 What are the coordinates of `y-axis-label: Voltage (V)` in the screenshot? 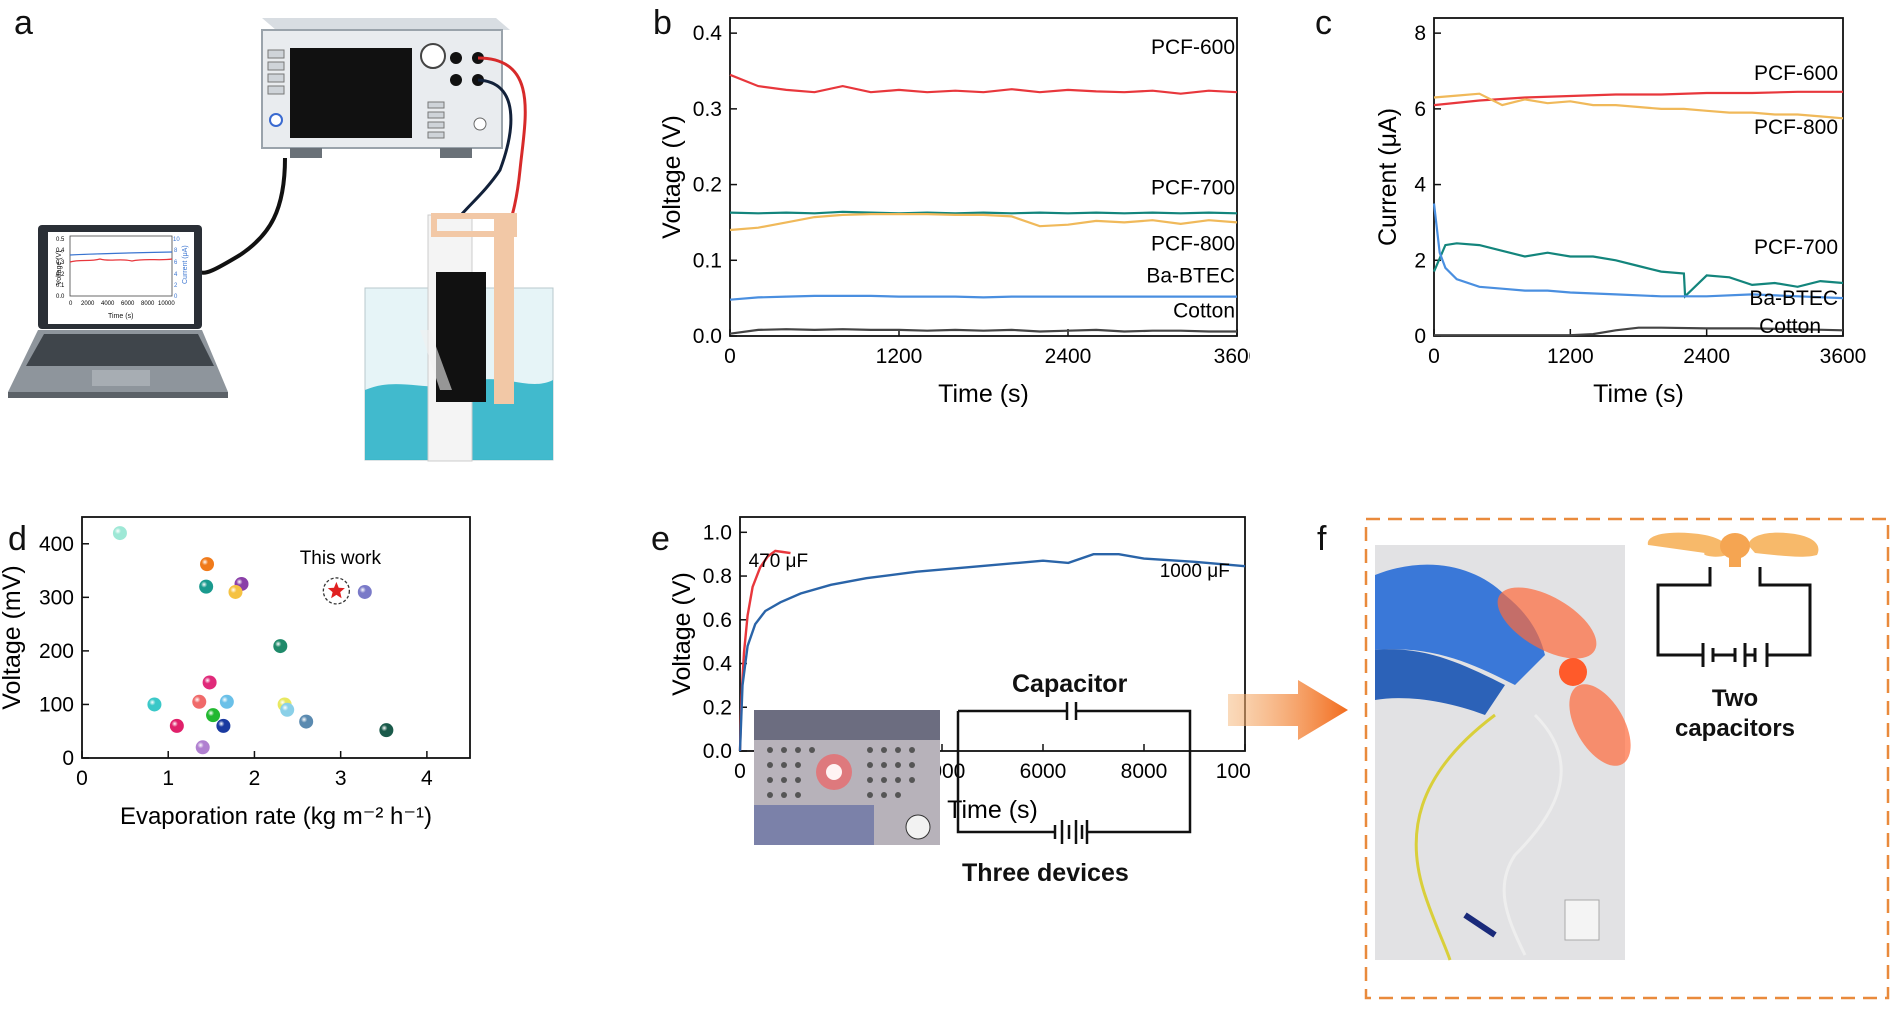 It's located at (682, 634).